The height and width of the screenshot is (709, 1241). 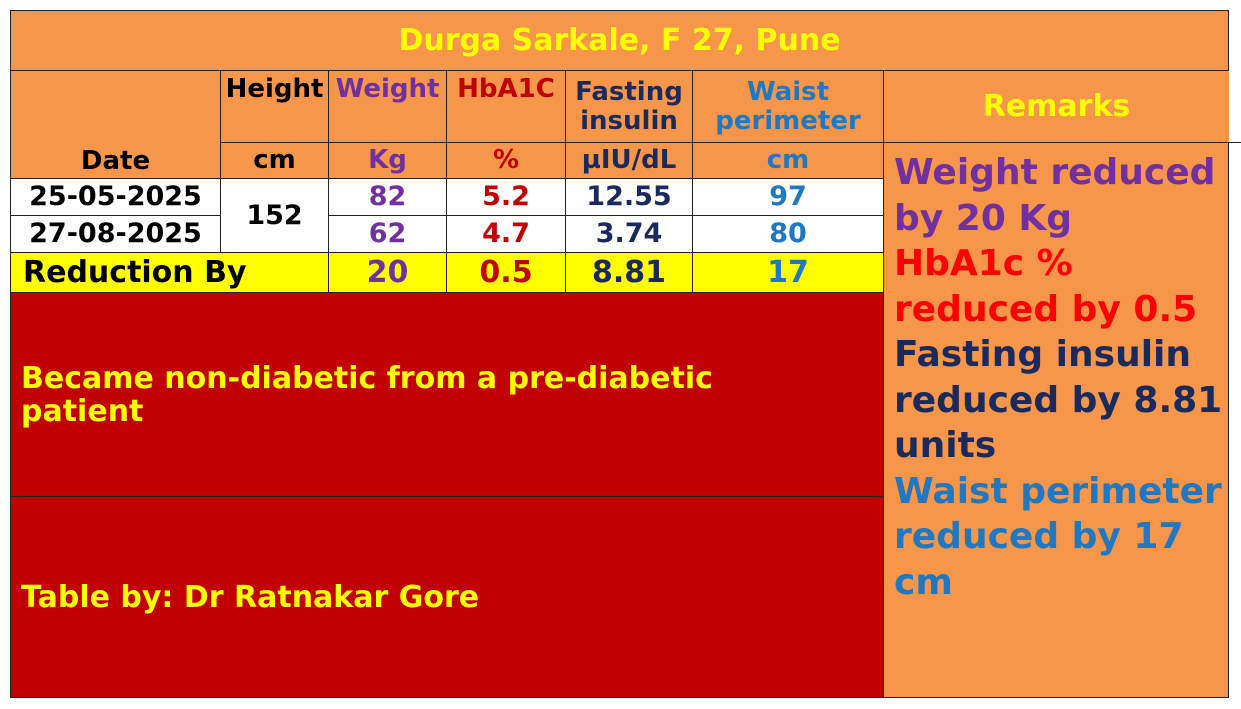 I want to click on unit-waist: cm, so click(x=788, y=160).